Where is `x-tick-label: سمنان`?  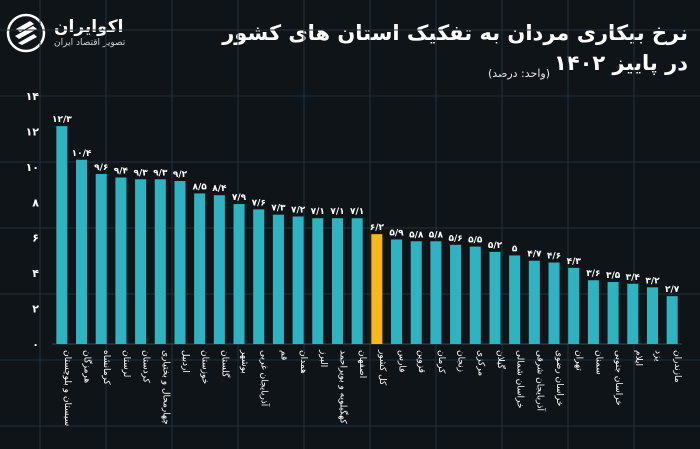 x-tick-label: سمنان is located at coordinates (598, 362).